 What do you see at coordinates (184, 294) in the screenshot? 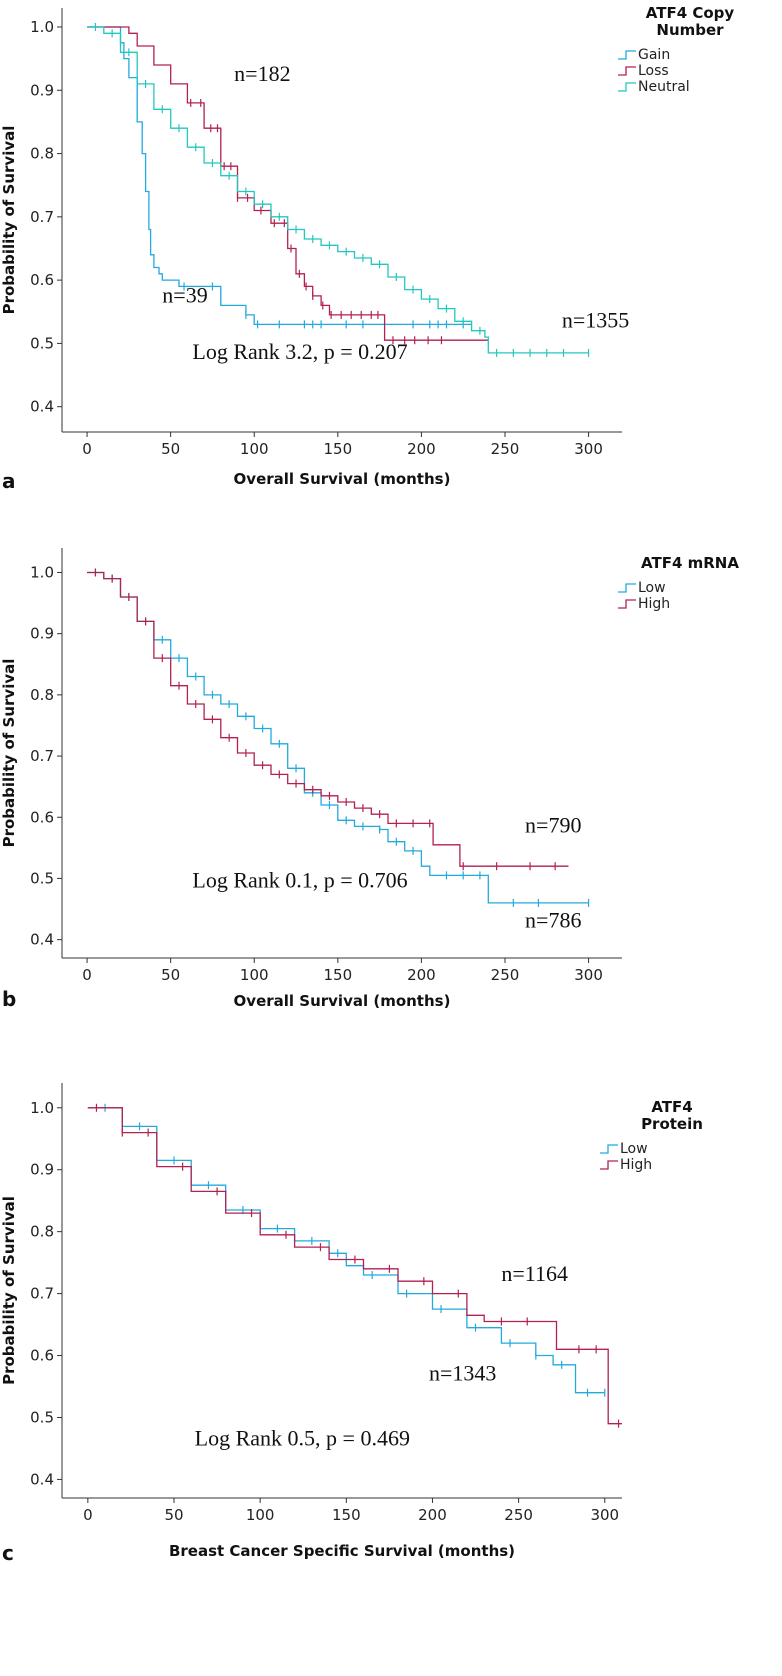
I see `annotation: n=39` at bounding box center [184, 294].